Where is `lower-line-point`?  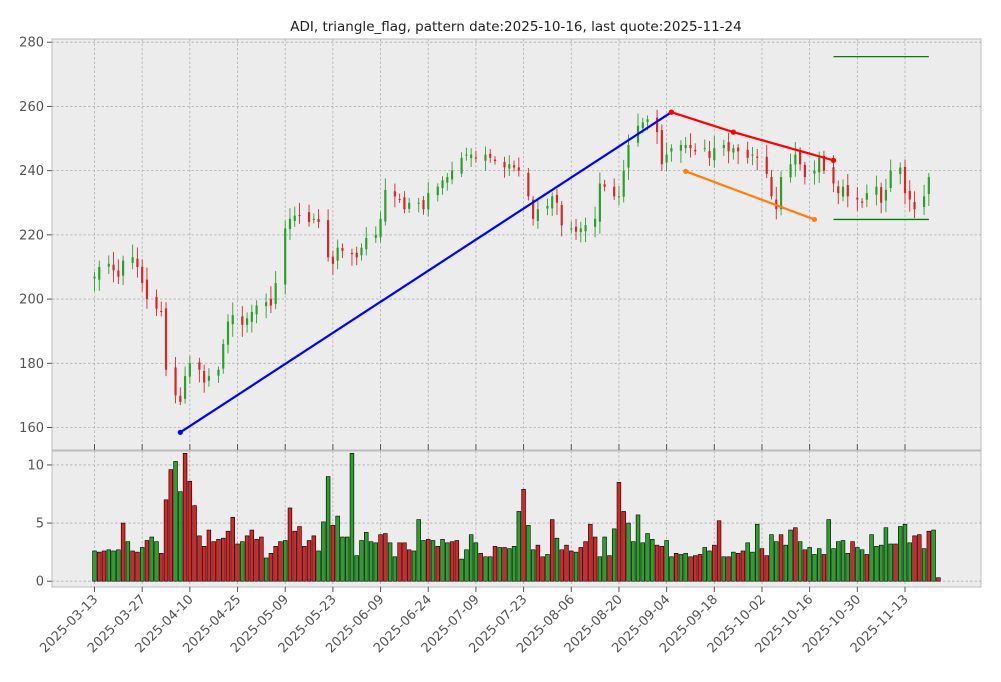 lower-line-point is located at coordinates (814, 219).